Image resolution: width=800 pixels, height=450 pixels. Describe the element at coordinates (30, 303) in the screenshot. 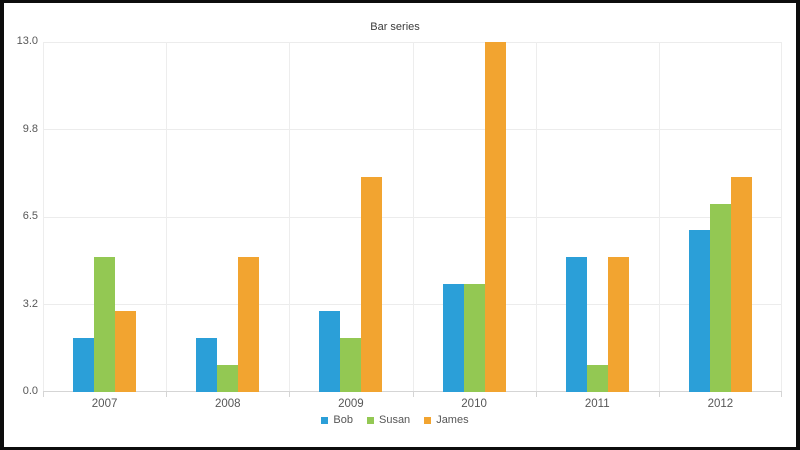

I see `y-axis-tick-label: 3.2` at that location.